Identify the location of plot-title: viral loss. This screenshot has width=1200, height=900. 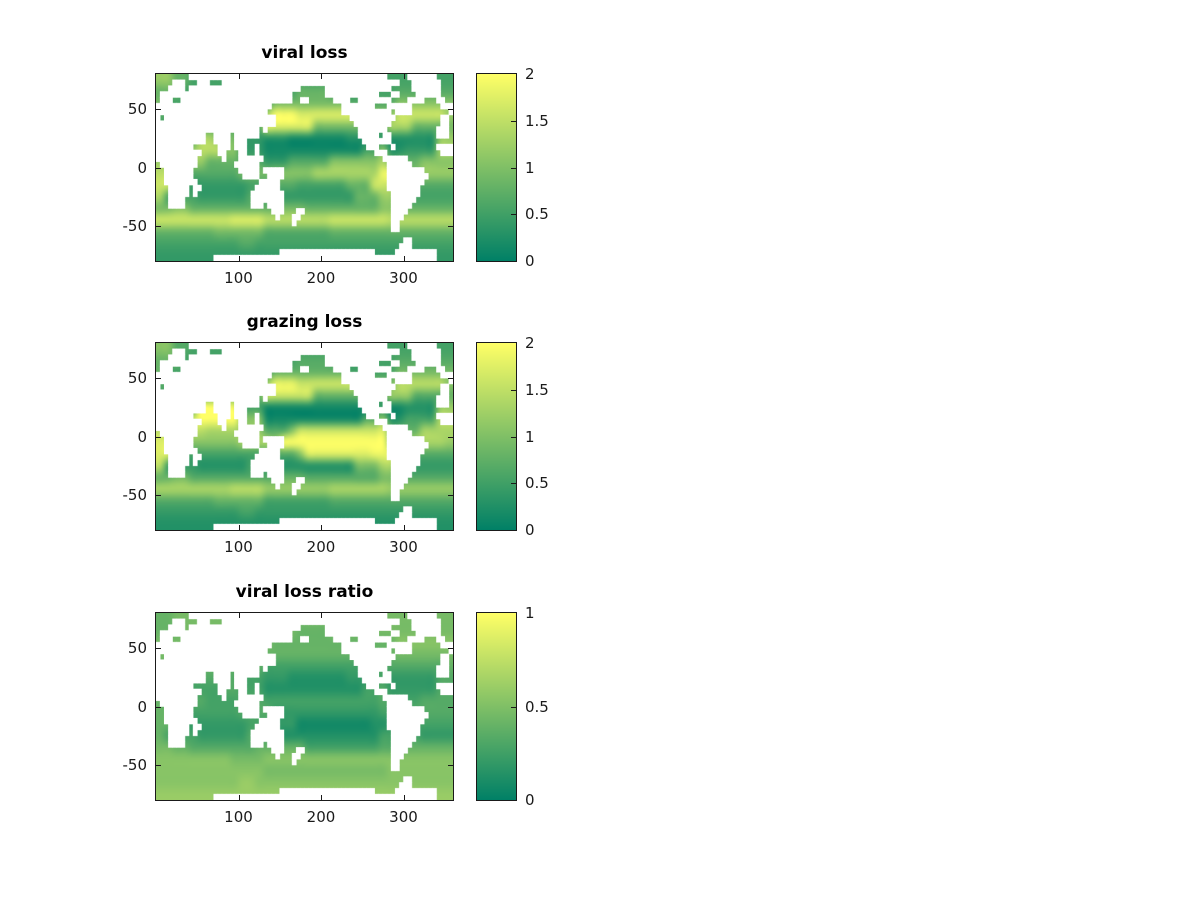
(304, 53).